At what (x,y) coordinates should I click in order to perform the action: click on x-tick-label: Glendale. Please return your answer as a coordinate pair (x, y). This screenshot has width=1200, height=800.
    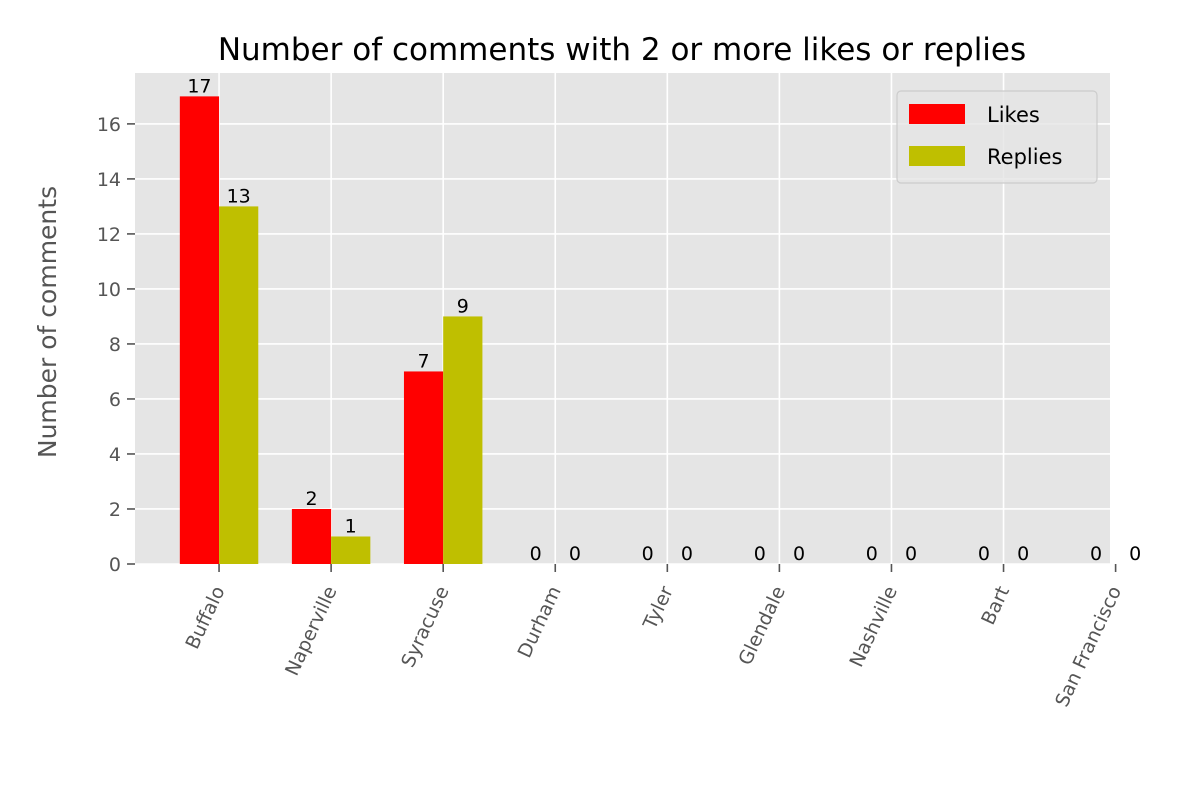
    Looking at the image, I should click on (762, 626).